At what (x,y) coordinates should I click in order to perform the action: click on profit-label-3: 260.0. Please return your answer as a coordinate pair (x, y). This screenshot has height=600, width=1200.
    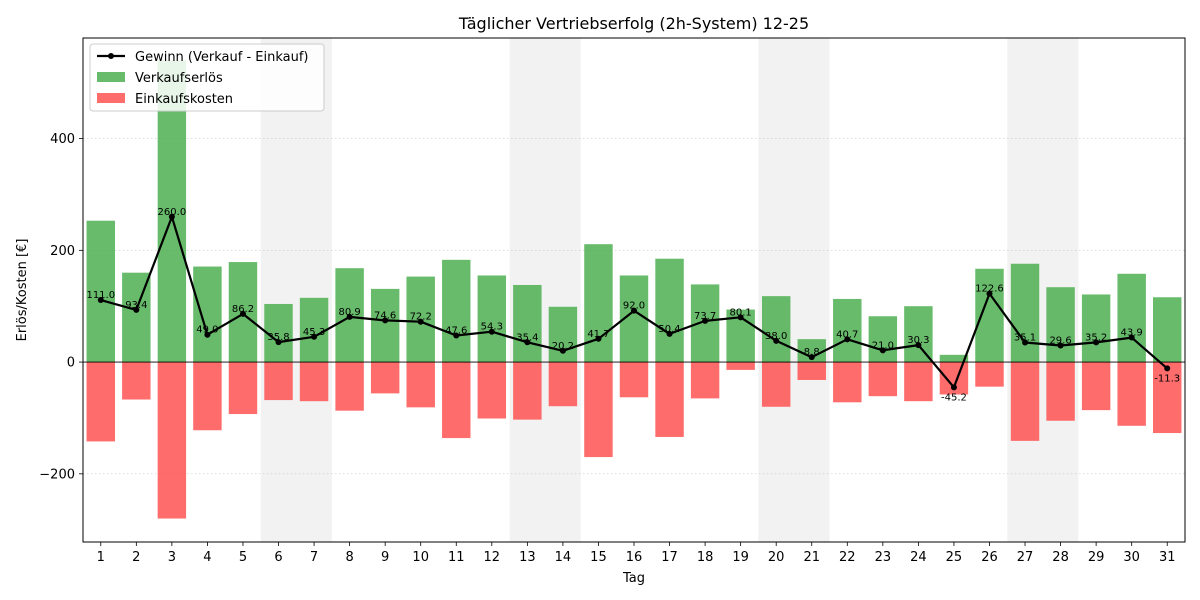
    Looking at the image, I should click on (172, 212).